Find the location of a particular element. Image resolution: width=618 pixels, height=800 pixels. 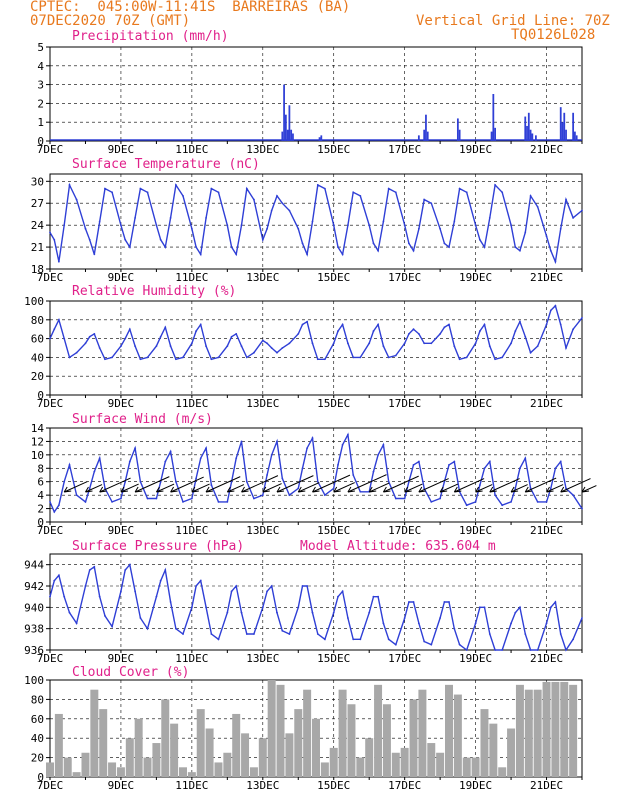

date-label-press: 17DEC is located at coordinates (404, 658).